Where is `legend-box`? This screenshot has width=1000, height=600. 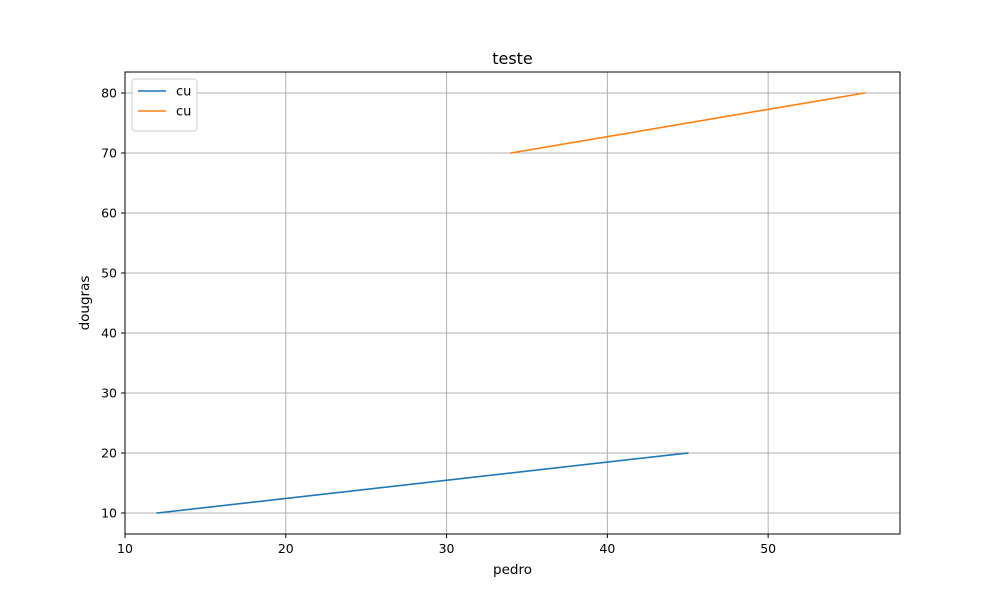
legend-box is located at coordinates (164, 105).